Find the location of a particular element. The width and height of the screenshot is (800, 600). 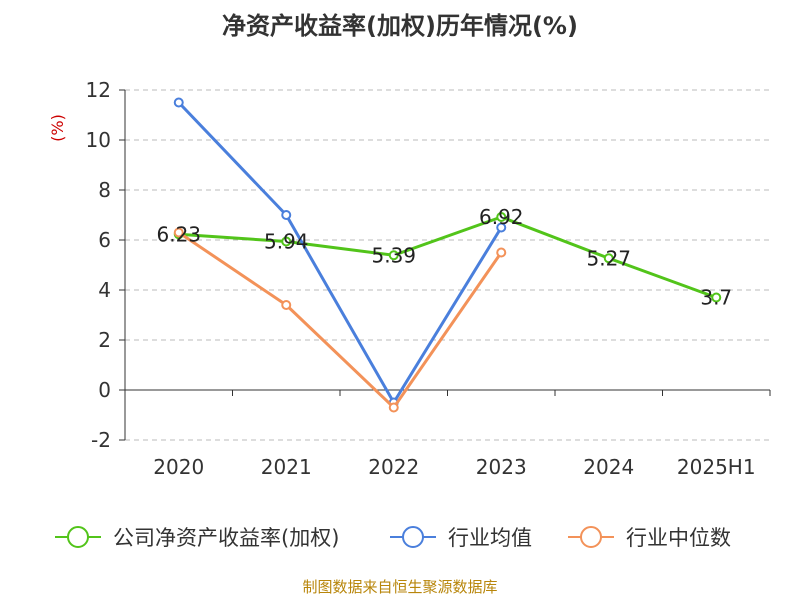

data-label: 6.92 is located at coordinates (501, 217).